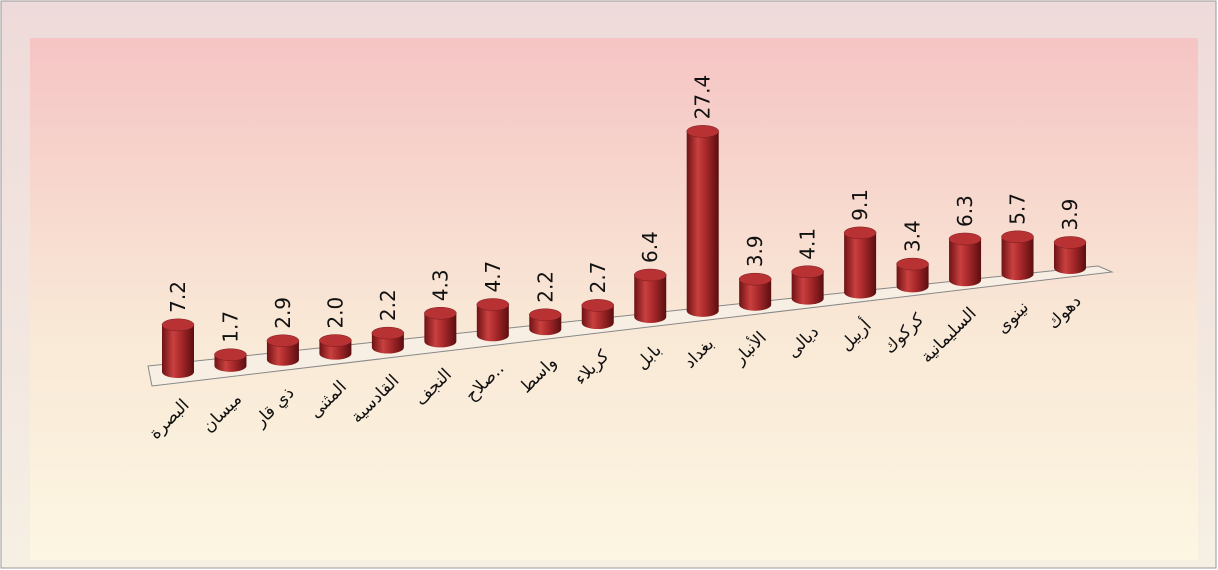 This screenshot has width=1218, height=570. Describe the element at coordinates (965, 211) in the screenshot. I see `data-label: 6.3` at that location.